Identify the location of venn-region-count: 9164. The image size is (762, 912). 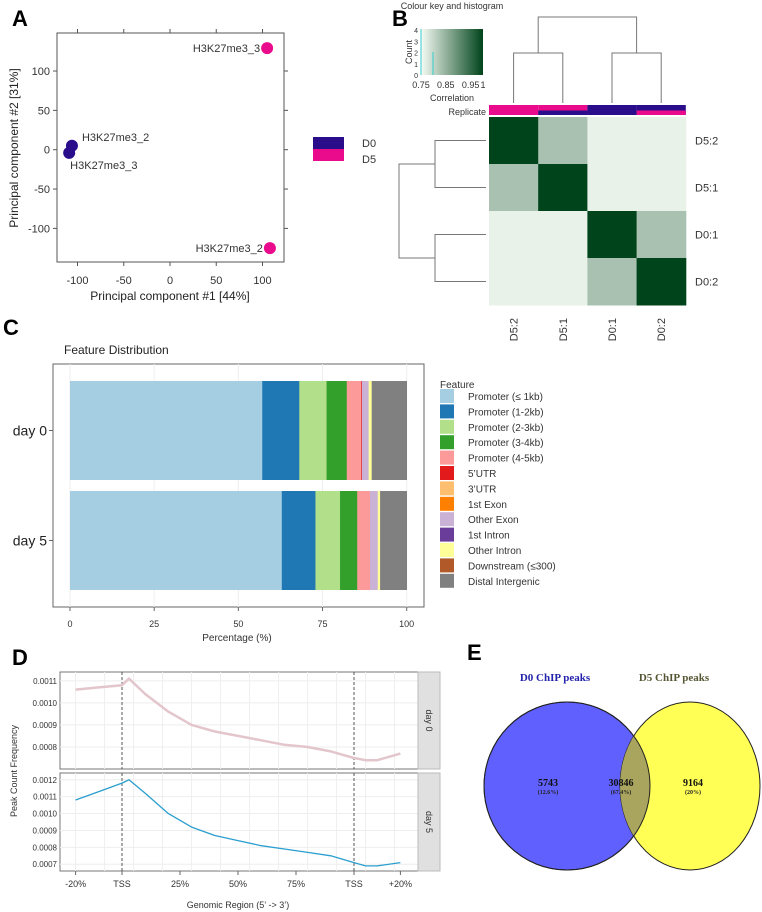
(693, 783).